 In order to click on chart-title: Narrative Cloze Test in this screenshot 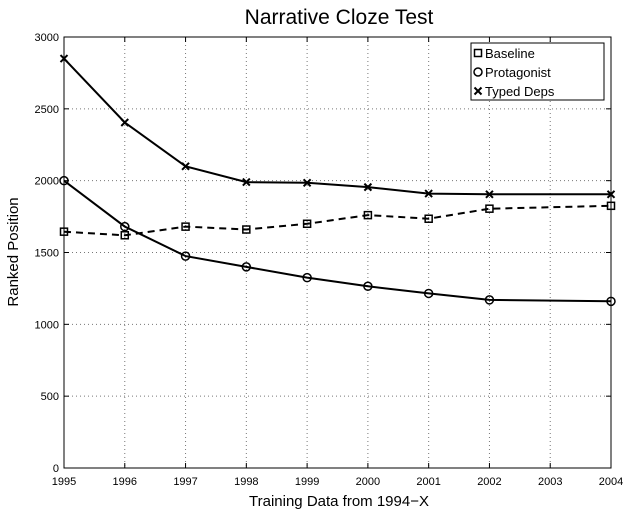, I will do `click(339, 17)`.